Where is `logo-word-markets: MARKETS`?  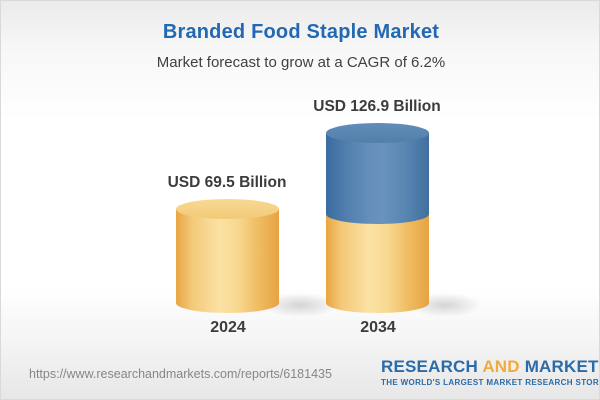
logo-word-markets: MARKETS is located at coordinates (561, 366).